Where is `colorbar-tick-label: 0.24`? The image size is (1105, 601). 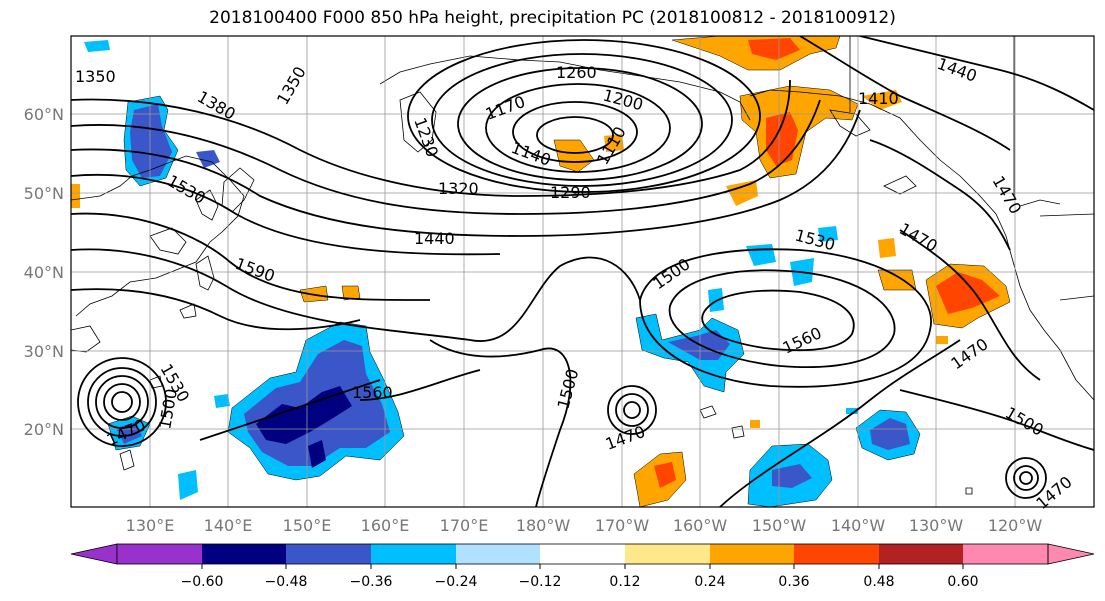
colorbar-tick-label: 0.24 is located at coordinates (709, 582).